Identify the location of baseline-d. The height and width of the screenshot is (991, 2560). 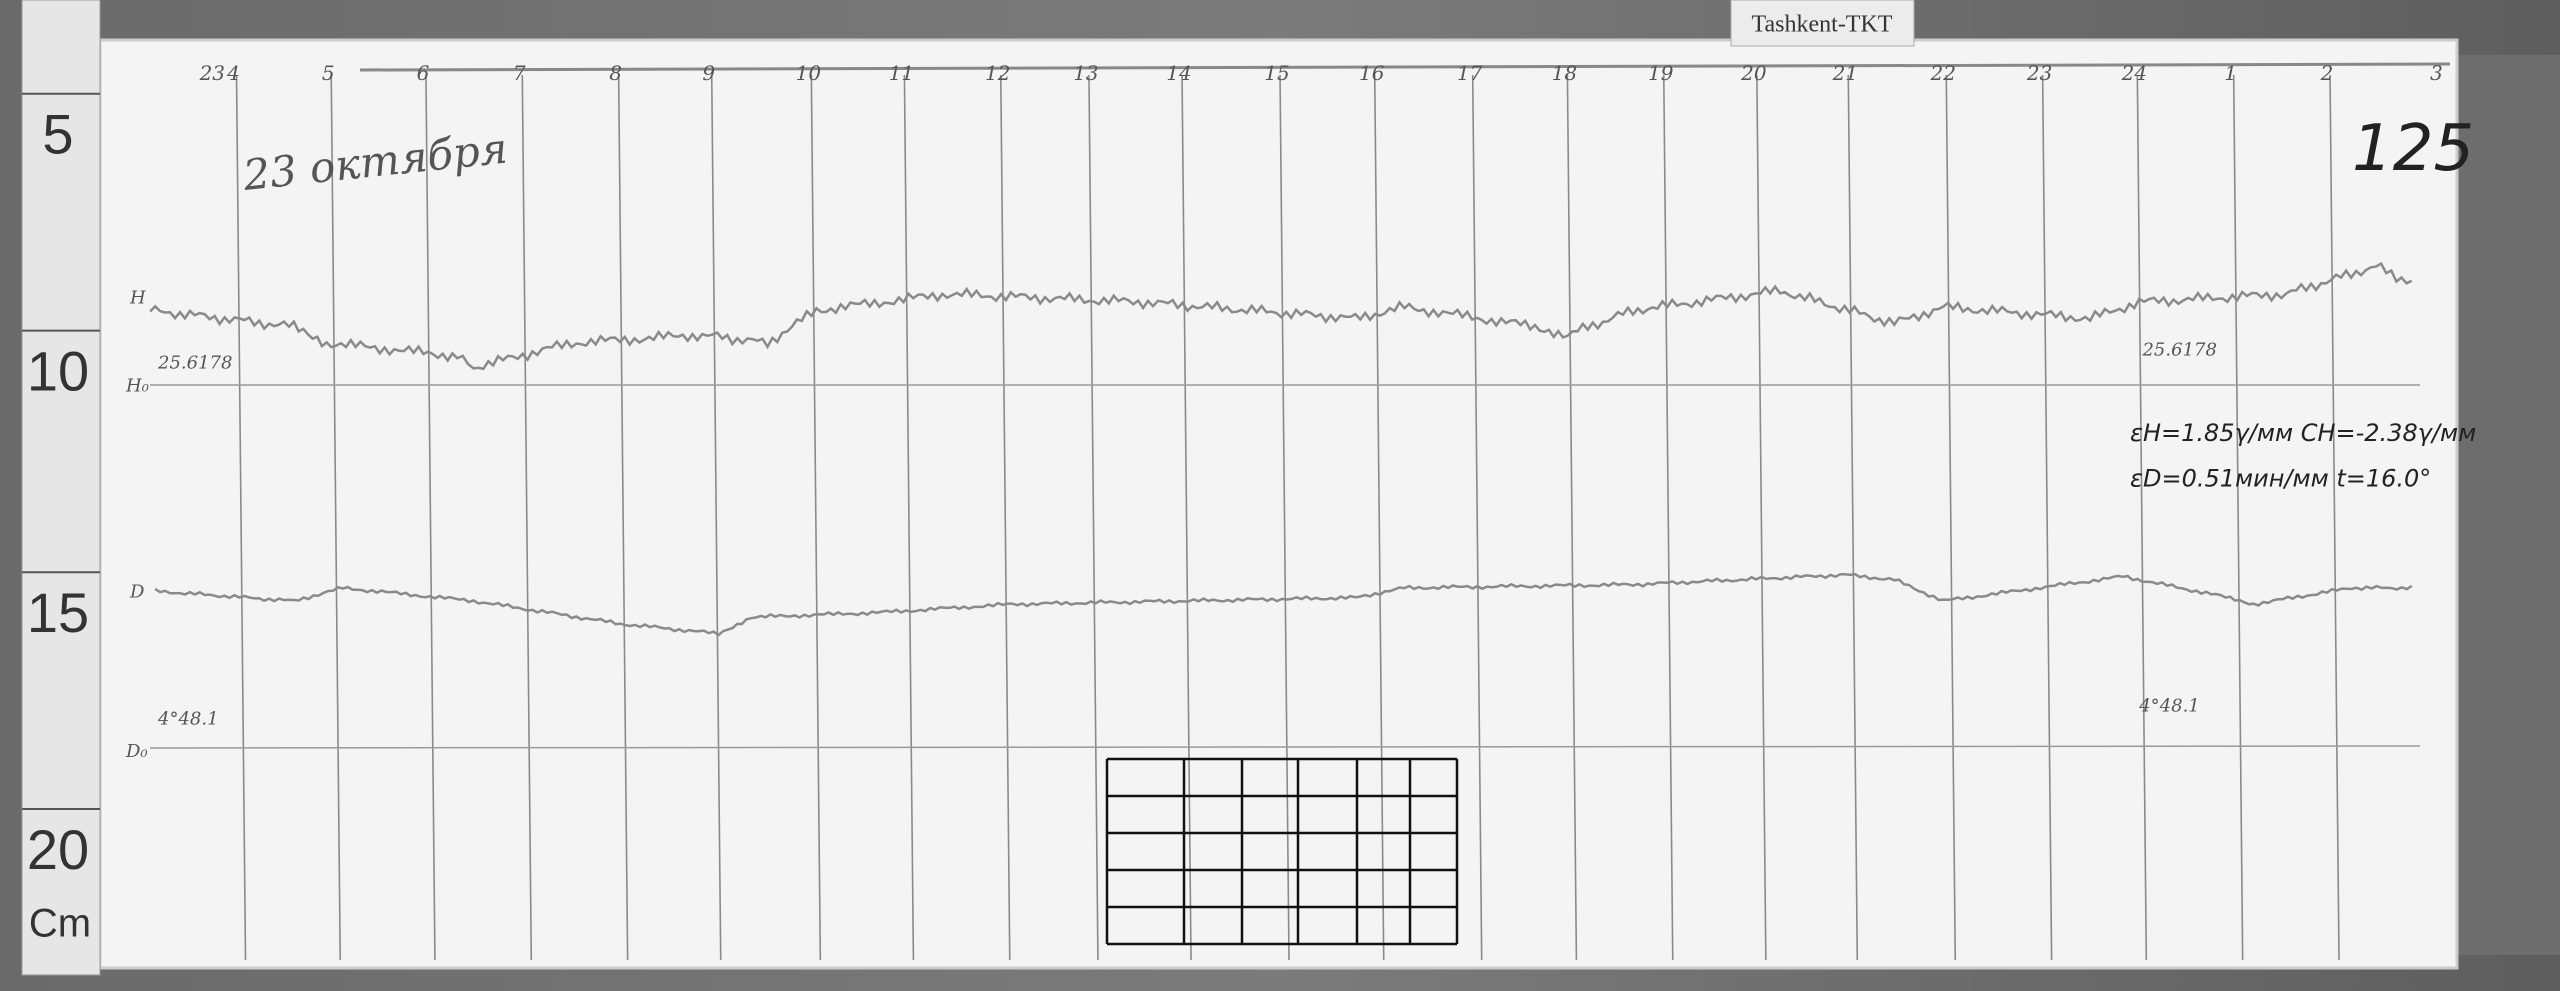
(1285, 747).